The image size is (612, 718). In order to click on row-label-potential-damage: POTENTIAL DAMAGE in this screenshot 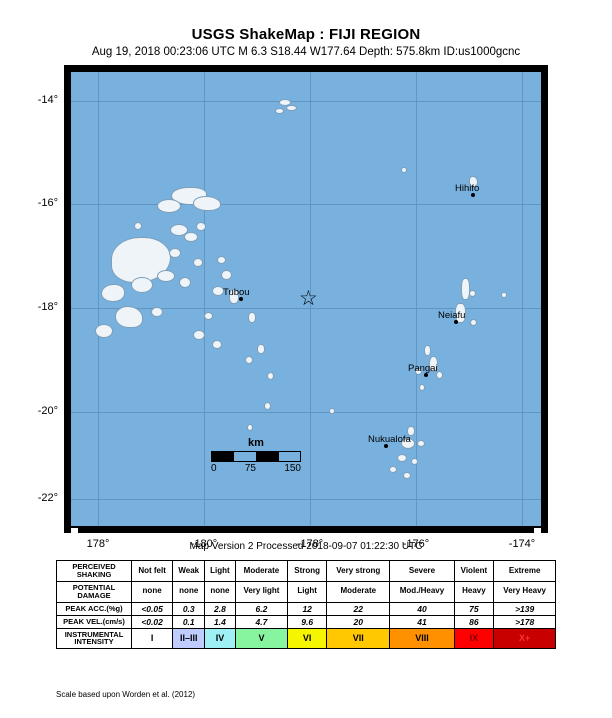, I will do `click(94, 591)`.